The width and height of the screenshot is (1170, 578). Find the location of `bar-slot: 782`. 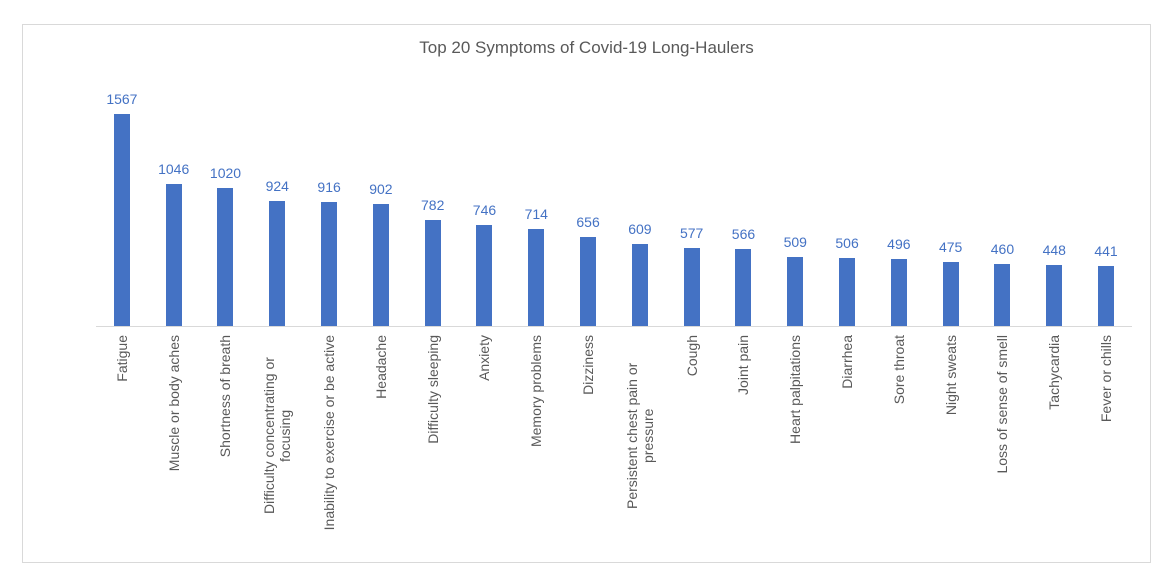

bar-slot: 782 is located at coordinates (433, 175).